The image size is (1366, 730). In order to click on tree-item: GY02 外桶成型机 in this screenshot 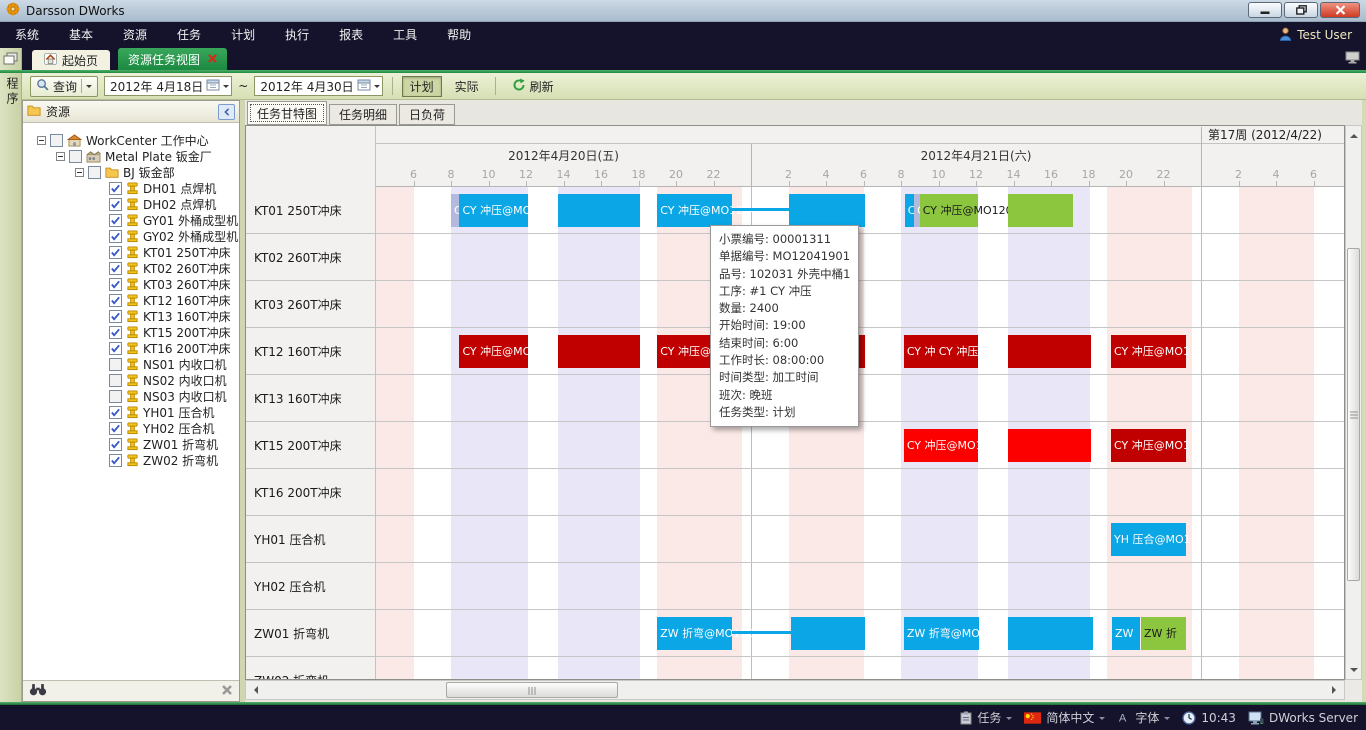, I will do `click(174, 236)`.